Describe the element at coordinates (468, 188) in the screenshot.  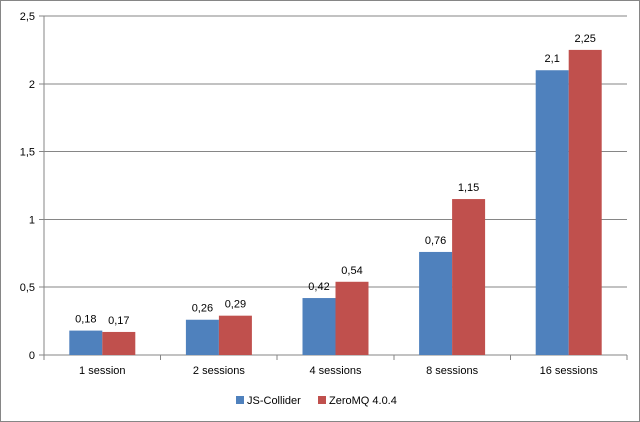
I see `data-label: 1,15` at that location.